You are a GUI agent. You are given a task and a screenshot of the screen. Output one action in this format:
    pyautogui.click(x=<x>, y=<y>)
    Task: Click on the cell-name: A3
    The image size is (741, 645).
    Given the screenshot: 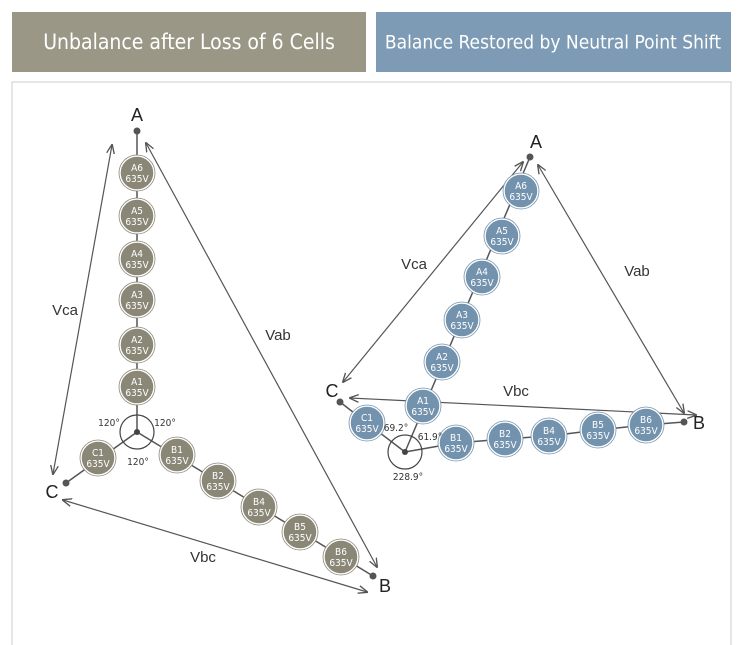 What is the action you would take?
    pyautogui.click(x=462, y=315)
    